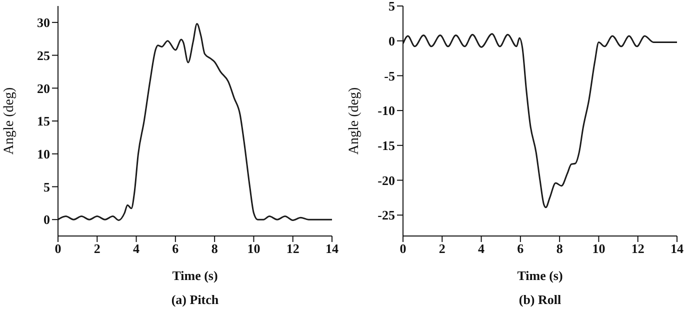 The image size is (685, 316). I want to click on y-tick-label: -15, so click(387, 146).